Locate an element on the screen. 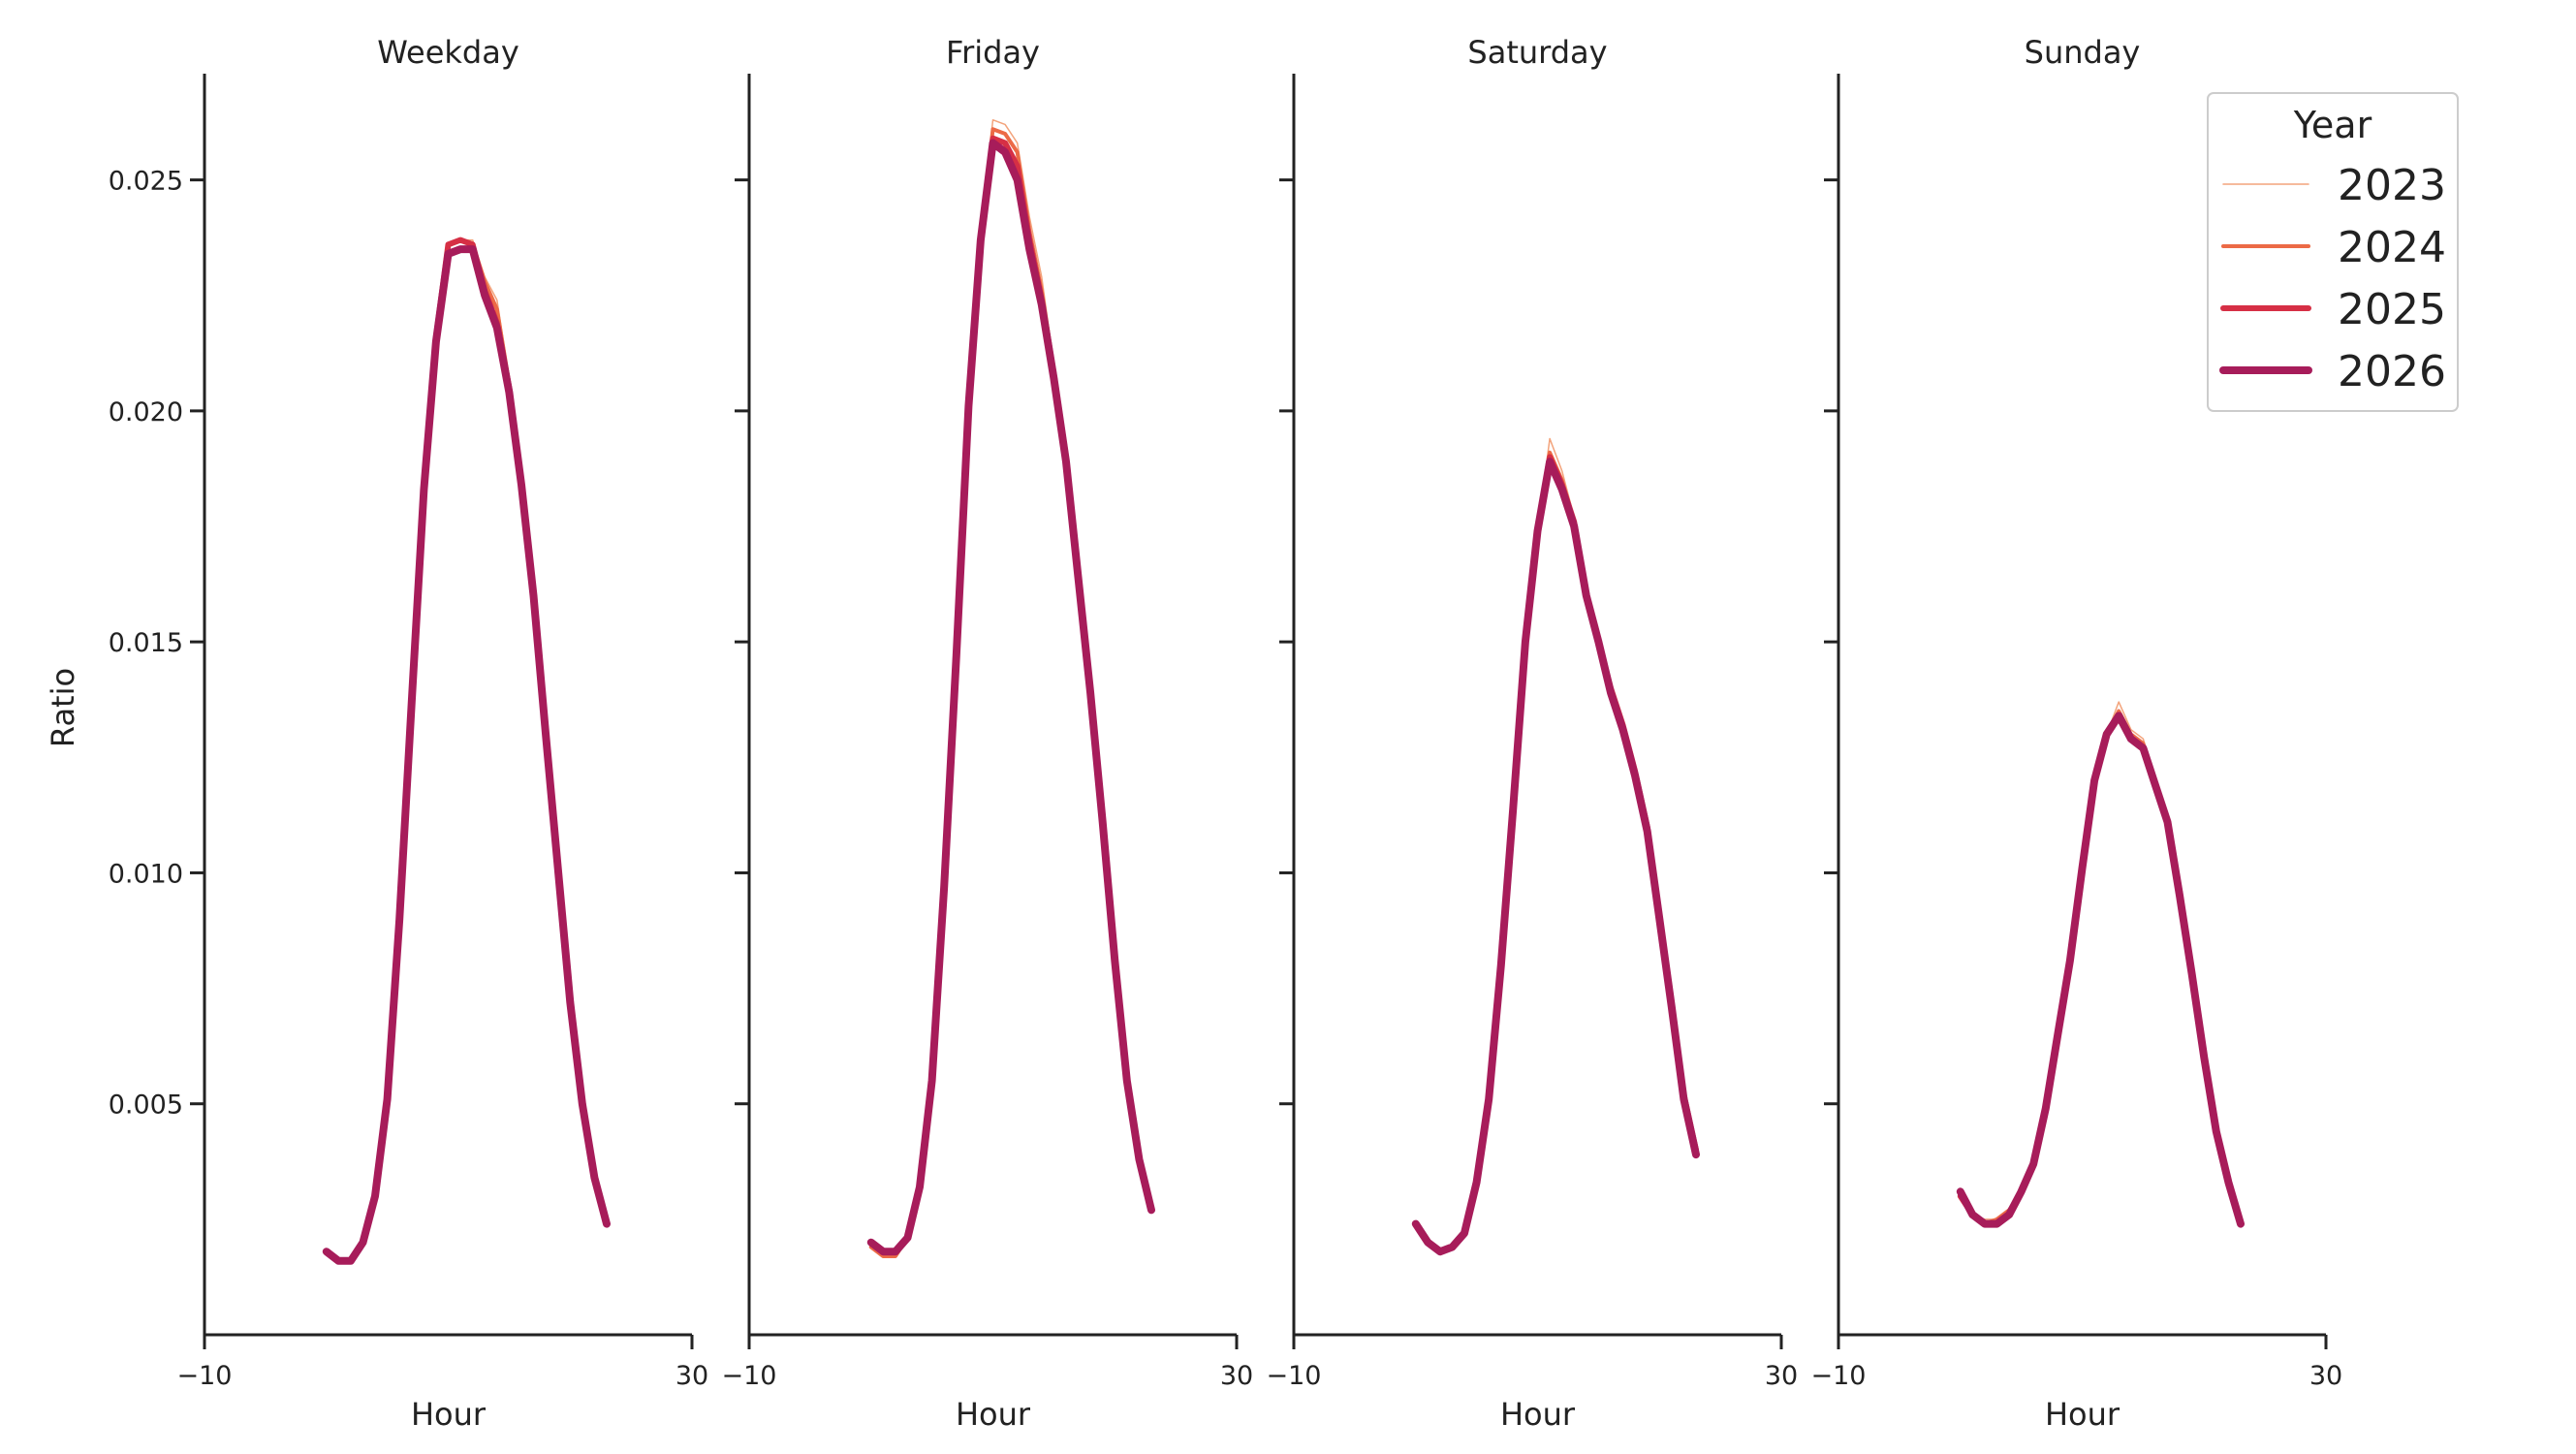 The image size is (2576, 1454). legend-label: 2023 is located at coordinates (2392, 186).